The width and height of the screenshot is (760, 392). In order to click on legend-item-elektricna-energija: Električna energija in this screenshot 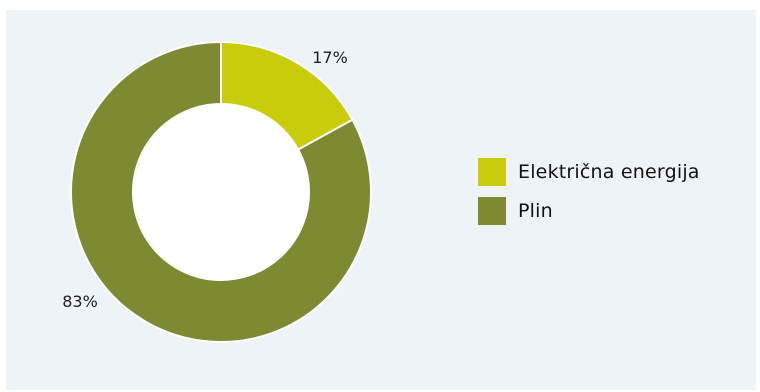, I will do `click(589, 171)`.